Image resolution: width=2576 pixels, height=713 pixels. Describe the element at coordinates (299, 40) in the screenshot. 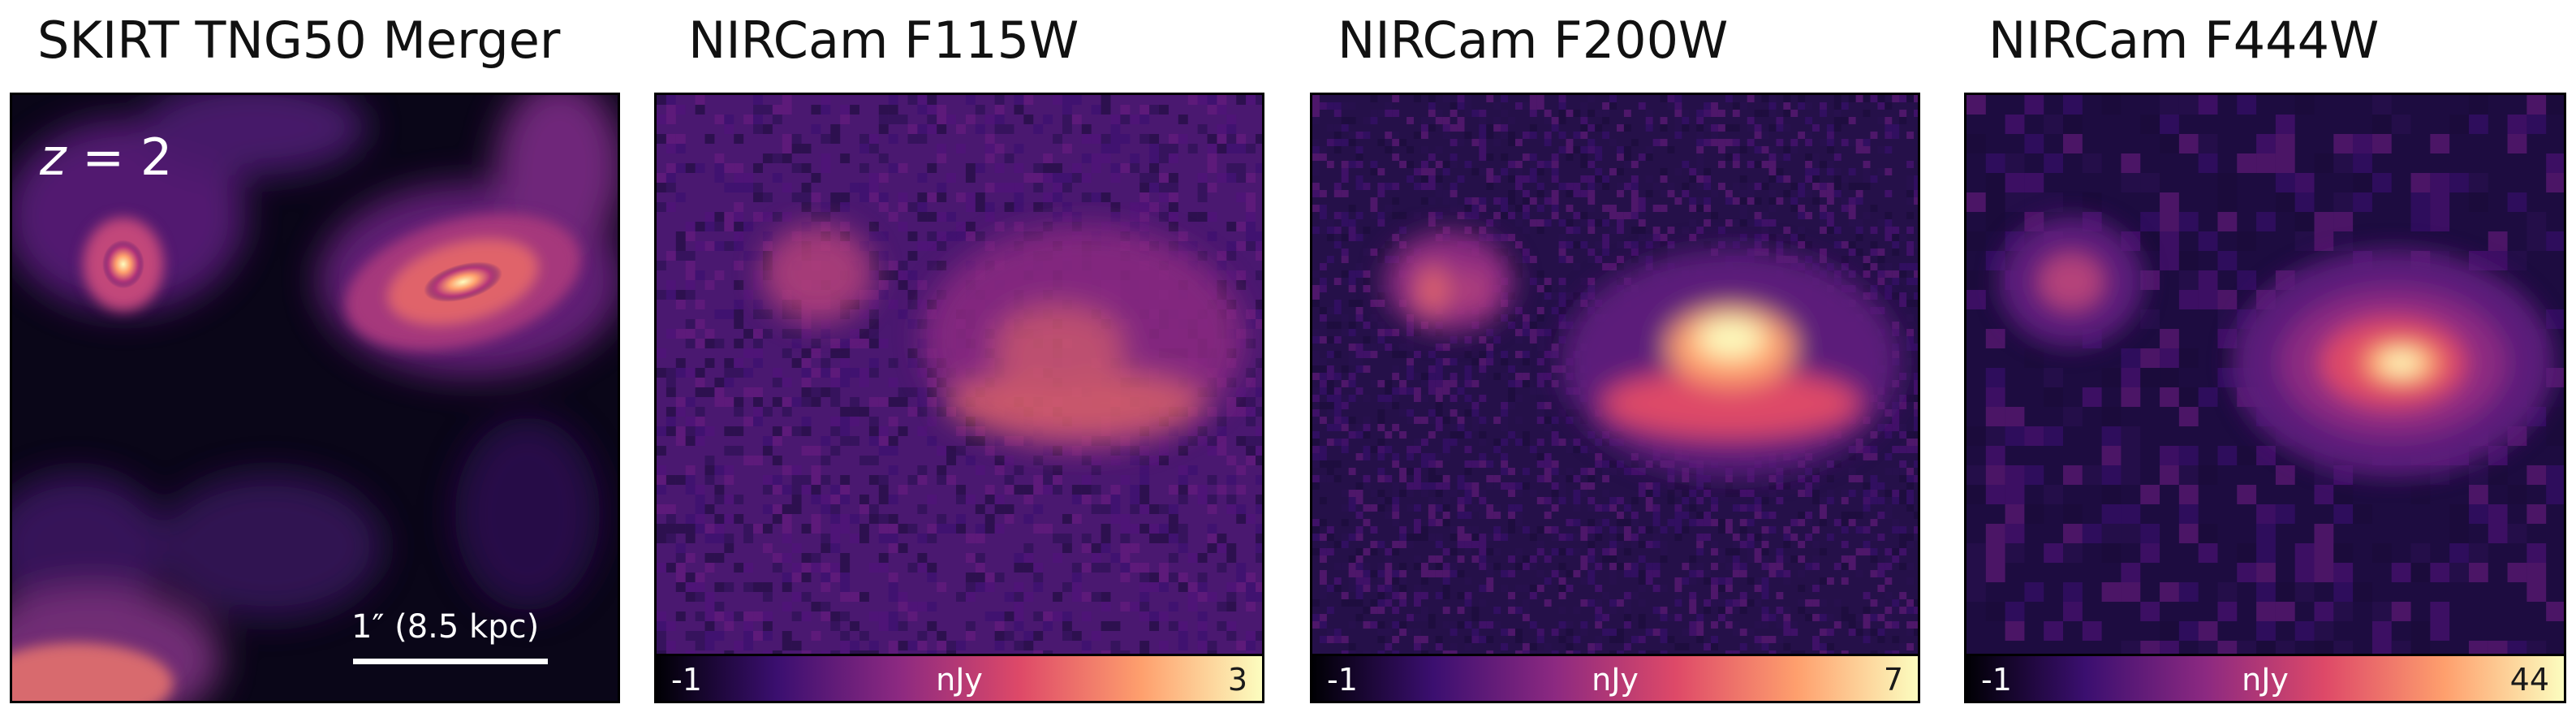

I see `panel-title-simulation: SKIRT TNG50 Merger` at that location.